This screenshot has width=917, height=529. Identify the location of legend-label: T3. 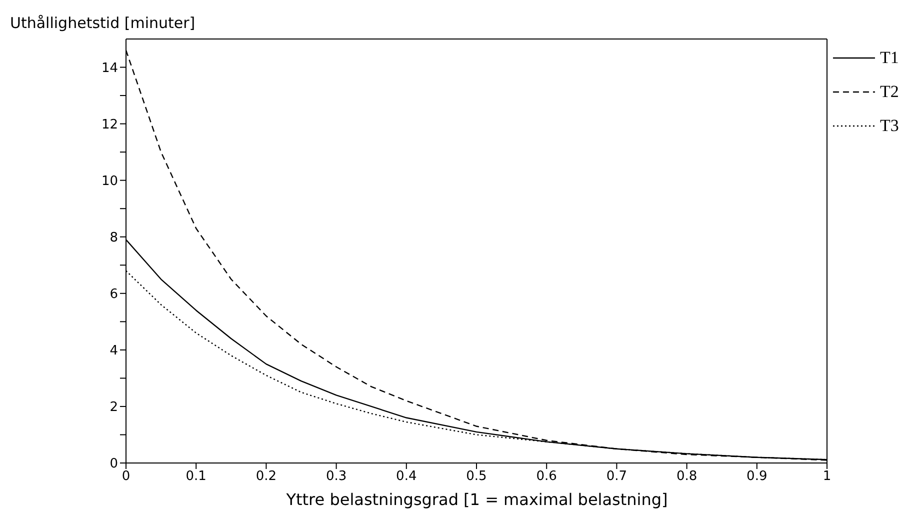
(889, 126).